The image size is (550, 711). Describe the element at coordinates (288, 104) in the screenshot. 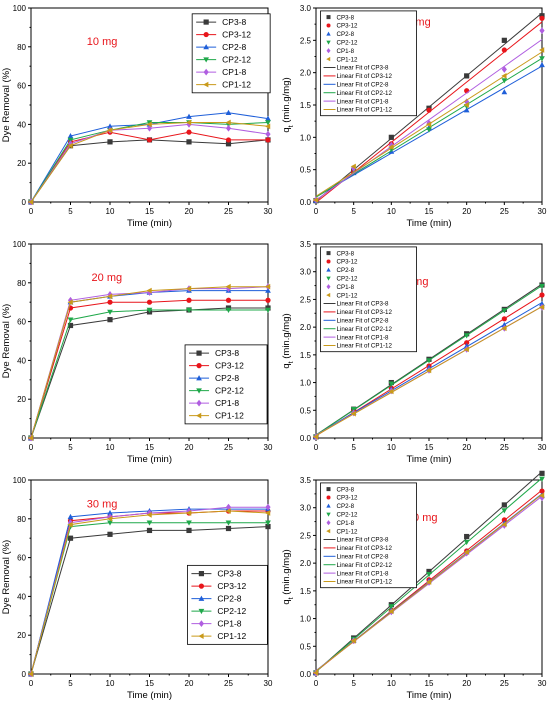

I see `y-axis-title: qt (min.g/mg)` at that location.